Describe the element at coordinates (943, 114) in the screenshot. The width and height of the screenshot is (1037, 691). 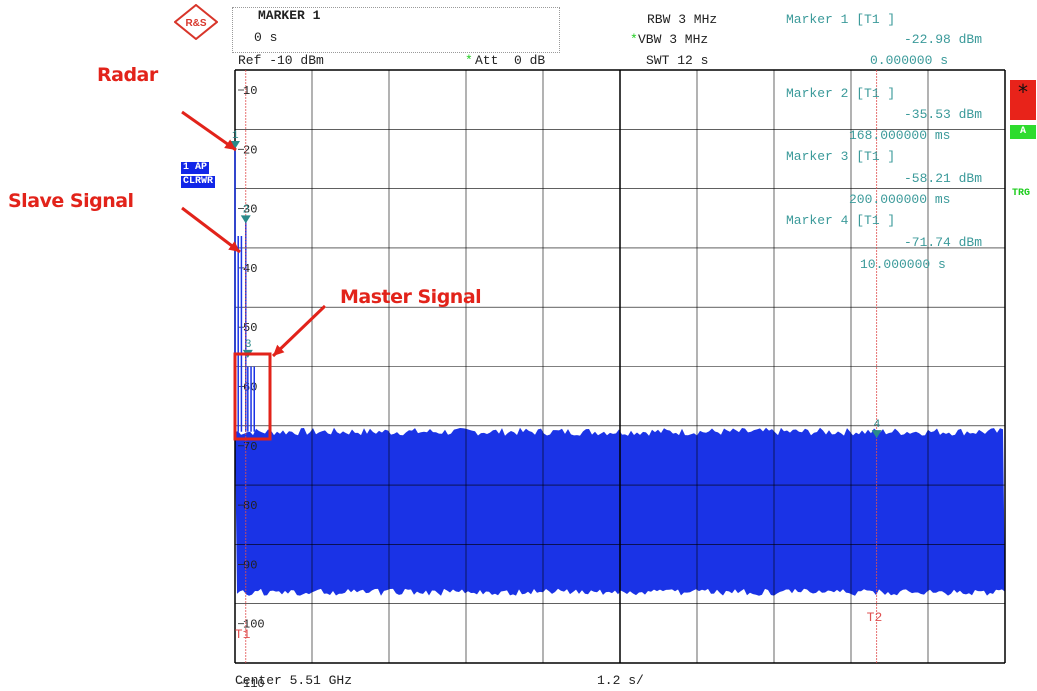
I see `marker2-level: -35.53 dBm` at that location.